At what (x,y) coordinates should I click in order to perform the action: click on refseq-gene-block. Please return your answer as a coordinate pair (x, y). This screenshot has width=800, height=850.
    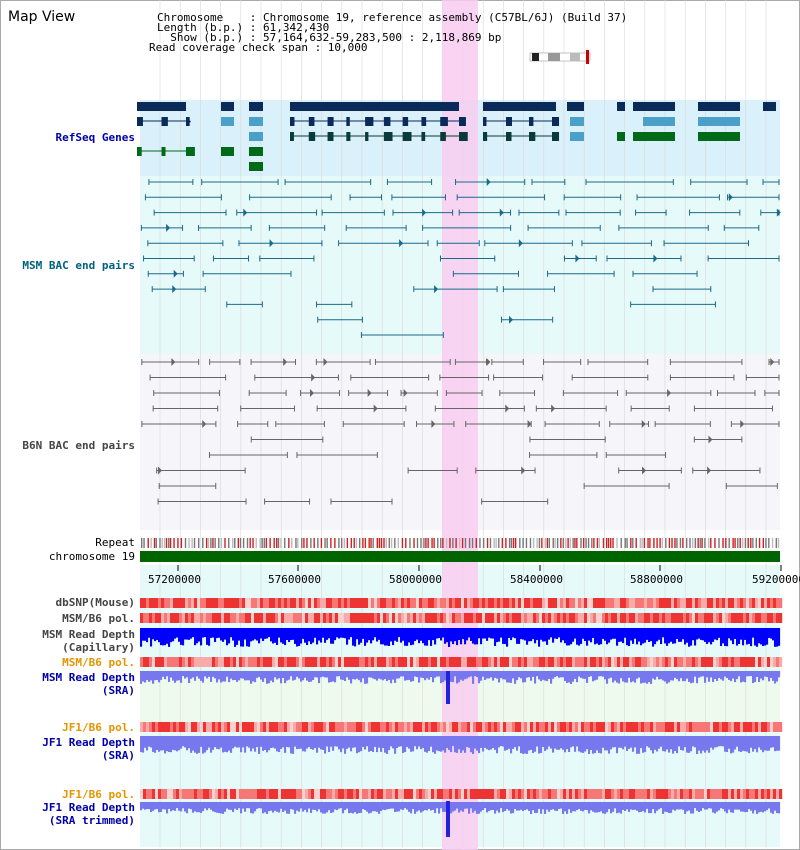
    Looking at the image, I should click on (577, 136).